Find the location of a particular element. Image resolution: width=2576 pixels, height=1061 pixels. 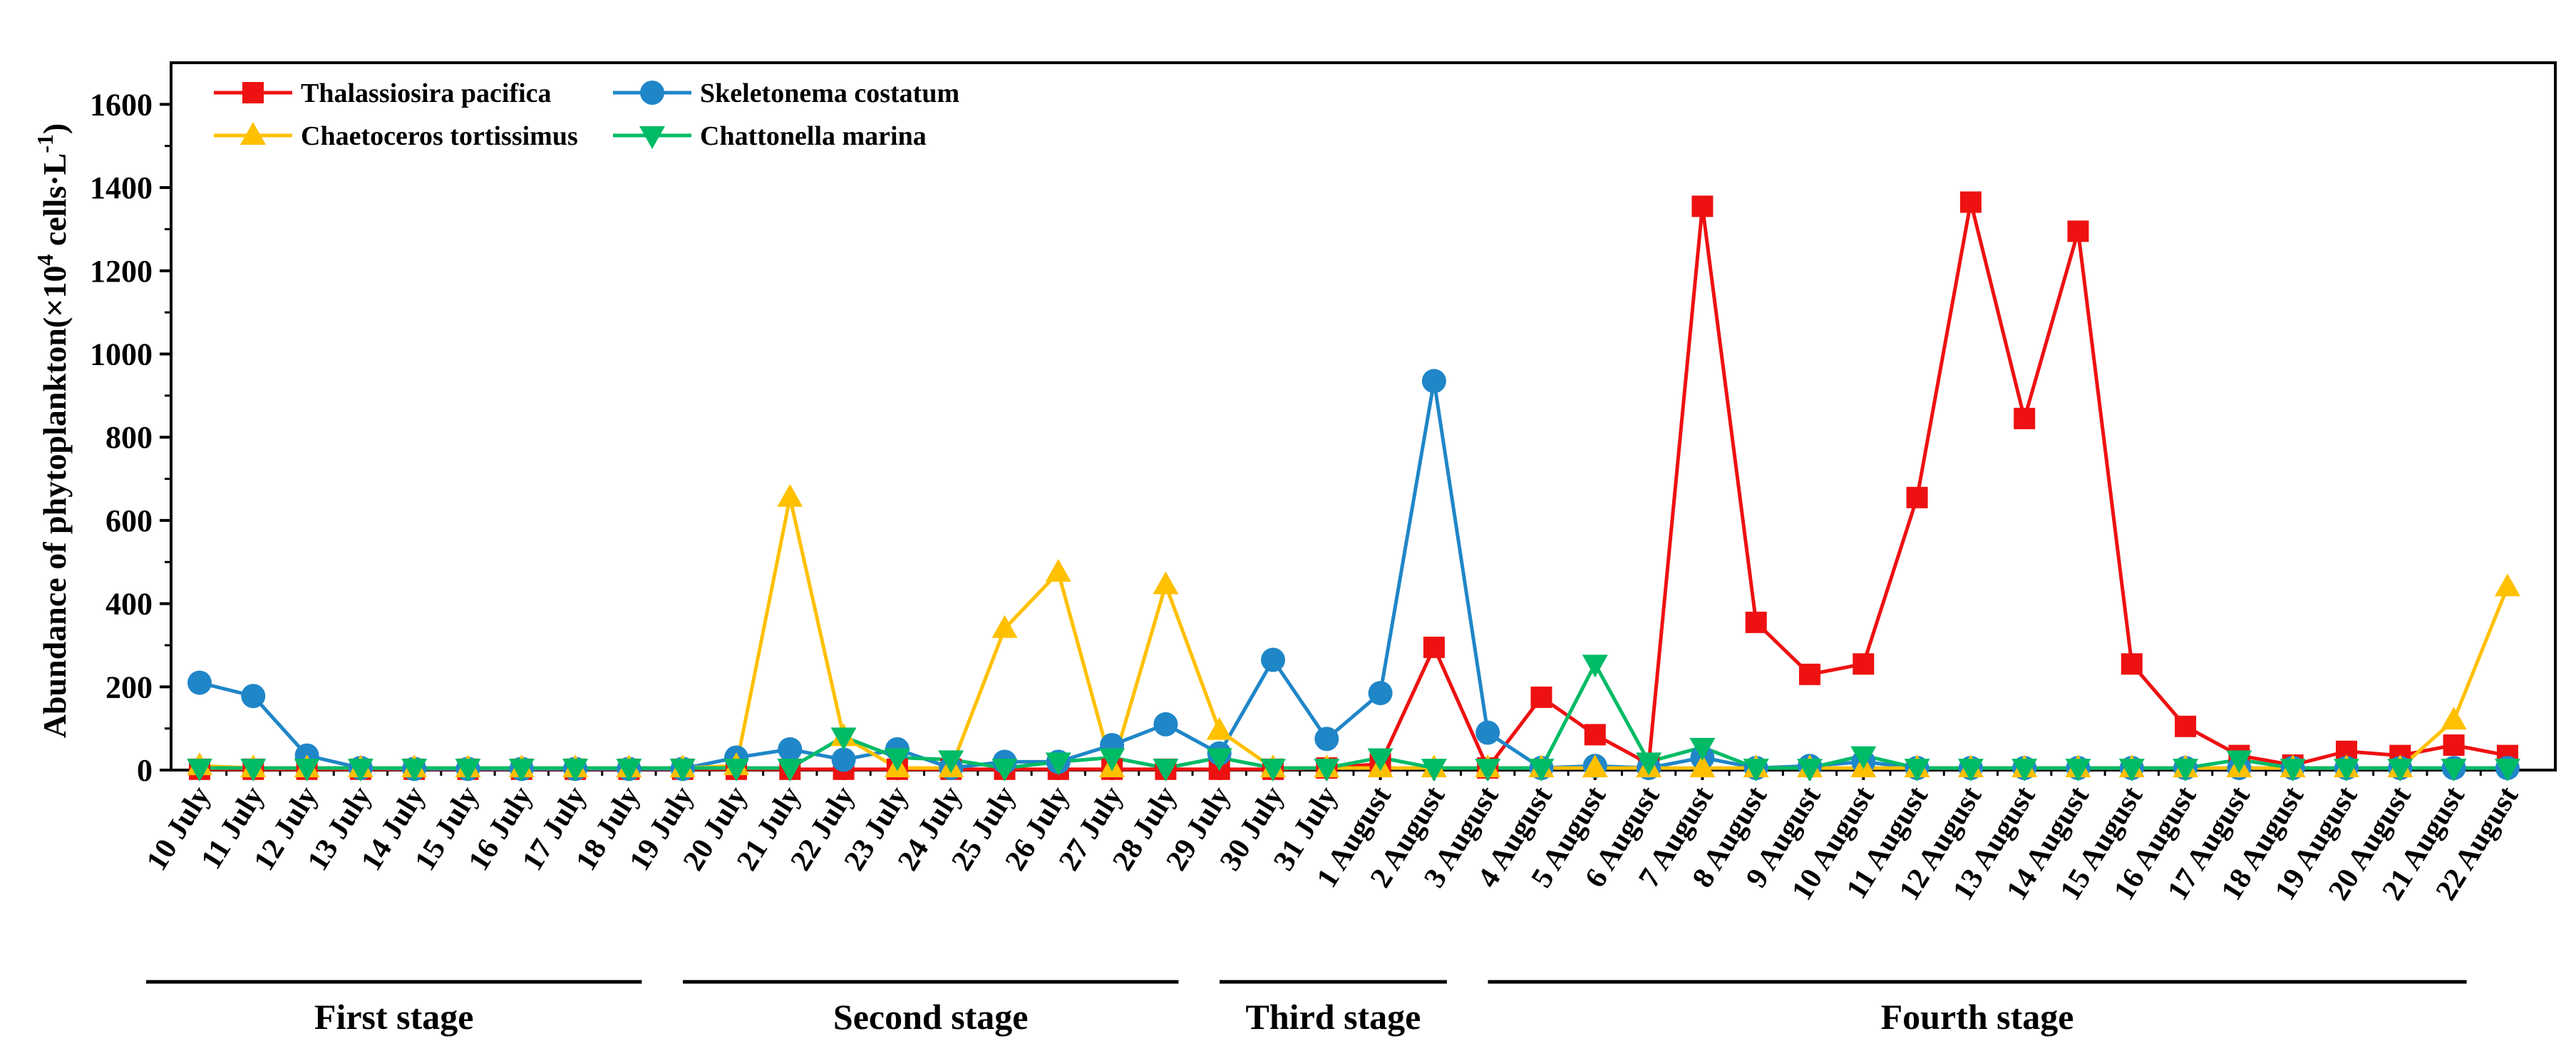

y-axis-title-part: 4 is located at coordinates (45, 260).